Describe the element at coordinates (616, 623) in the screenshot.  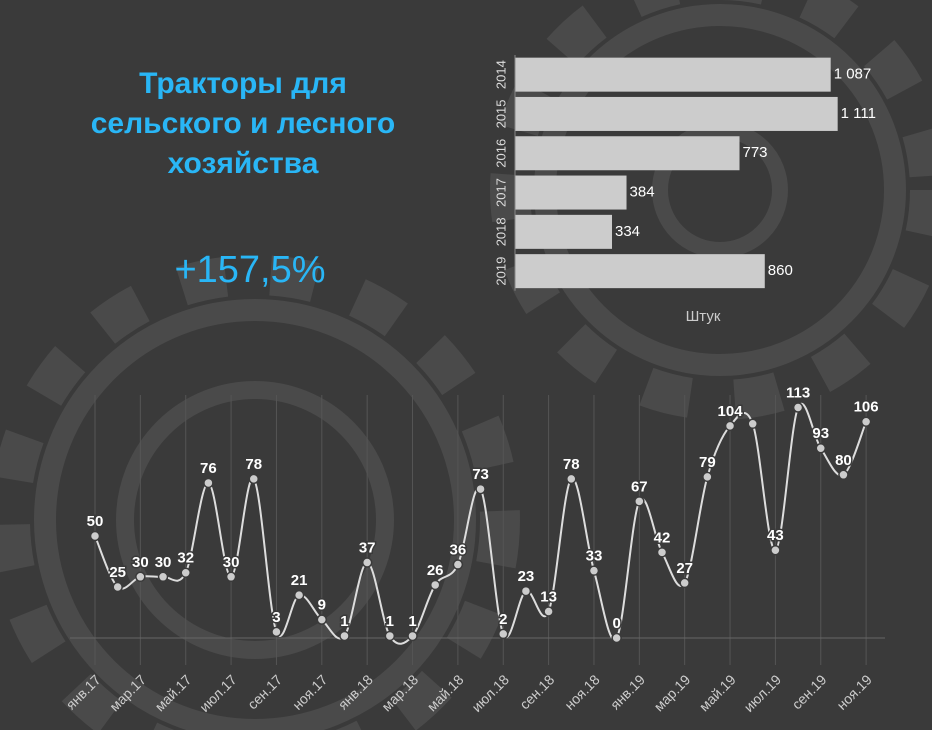
I see `value-label: 0` at that location.